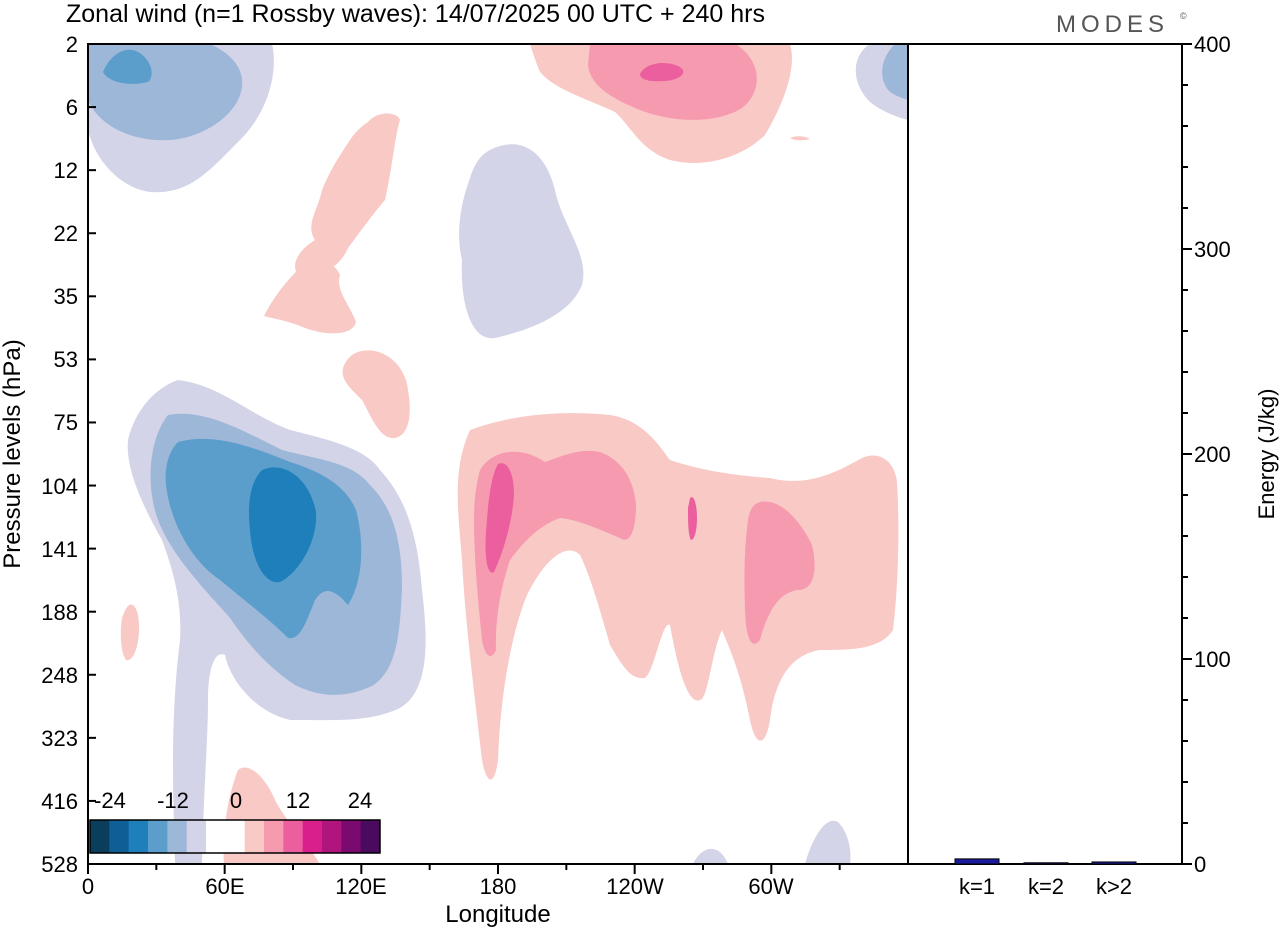 This screenshot has height=930, width=1280. I want to click on colorbar-border, so click(235, 836).